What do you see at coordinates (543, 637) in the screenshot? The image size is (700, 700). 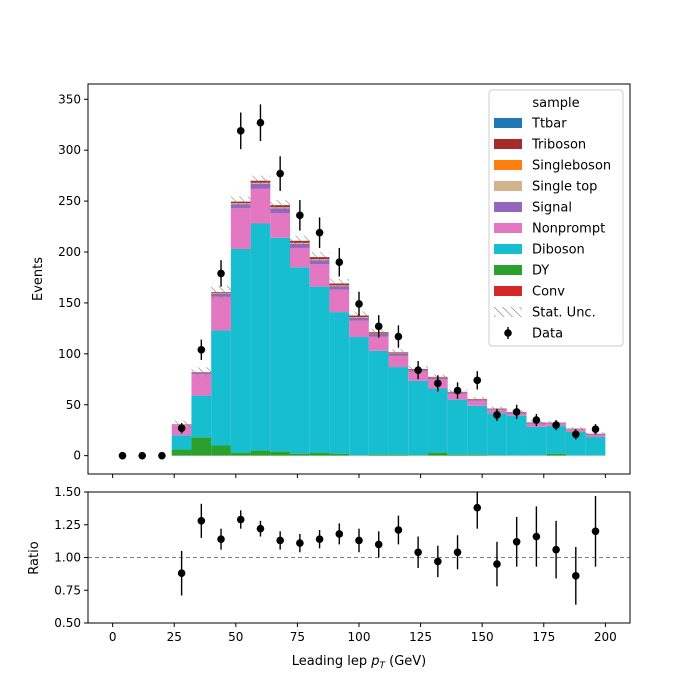 I see `x-tick-label: 175` at bounding box center [543, 637].